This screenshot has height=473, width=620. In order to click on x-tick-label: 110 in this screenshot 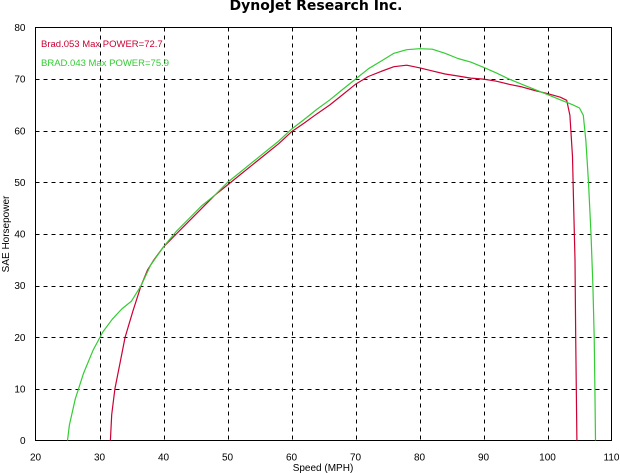, I will do `click(612, 458)`.